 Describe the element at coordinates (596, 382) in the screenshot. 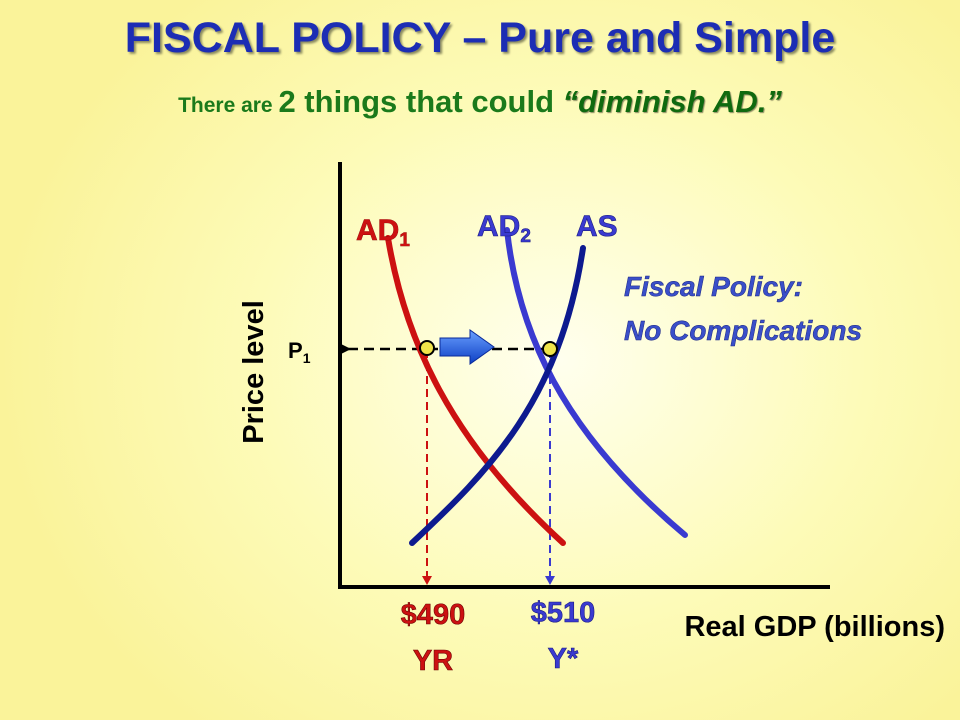

I see `ad2-curve` at that location.